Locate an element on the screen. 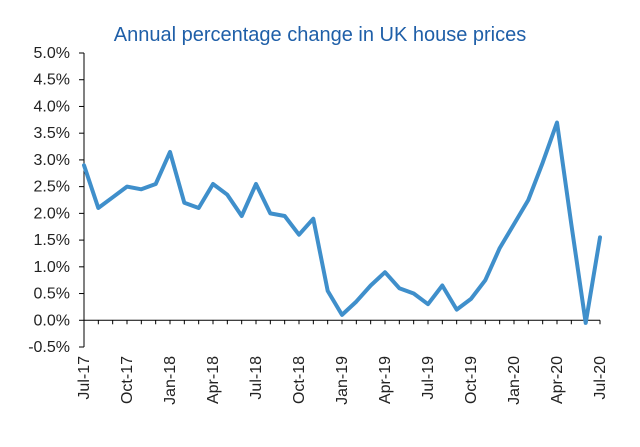 This screenshot has width=640, height=447. y-tick-label: 2.0% is located at coordinates (52, 213).